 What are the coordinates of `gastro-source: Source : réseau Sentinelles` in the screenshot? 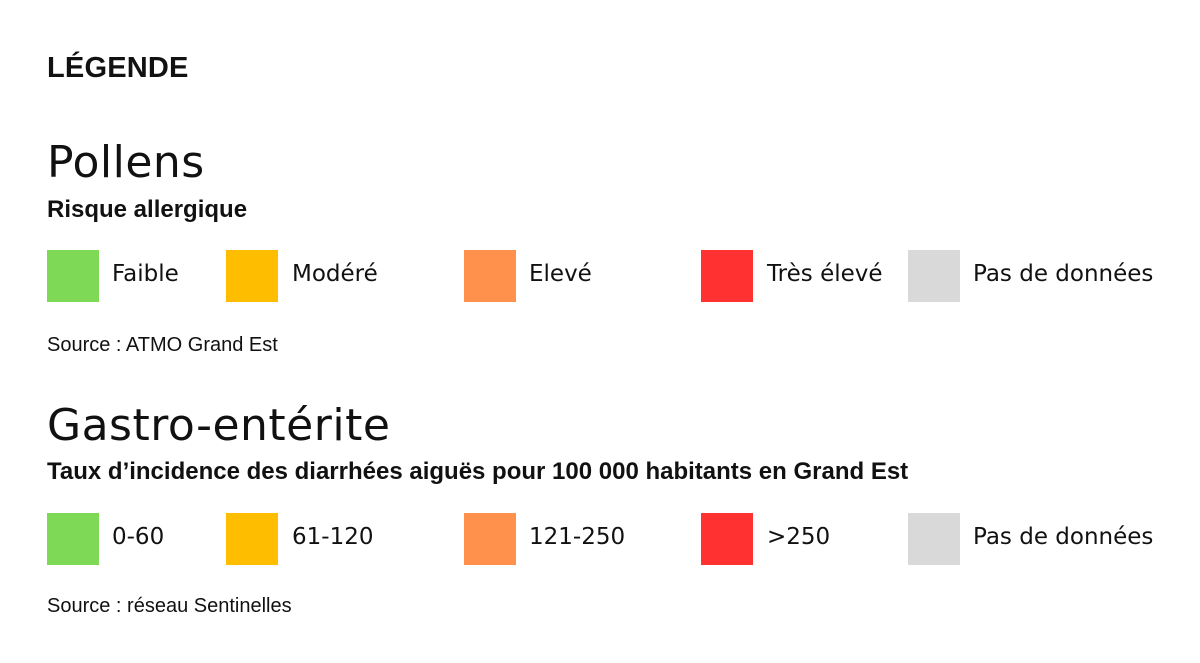 It's located at (169, 606).